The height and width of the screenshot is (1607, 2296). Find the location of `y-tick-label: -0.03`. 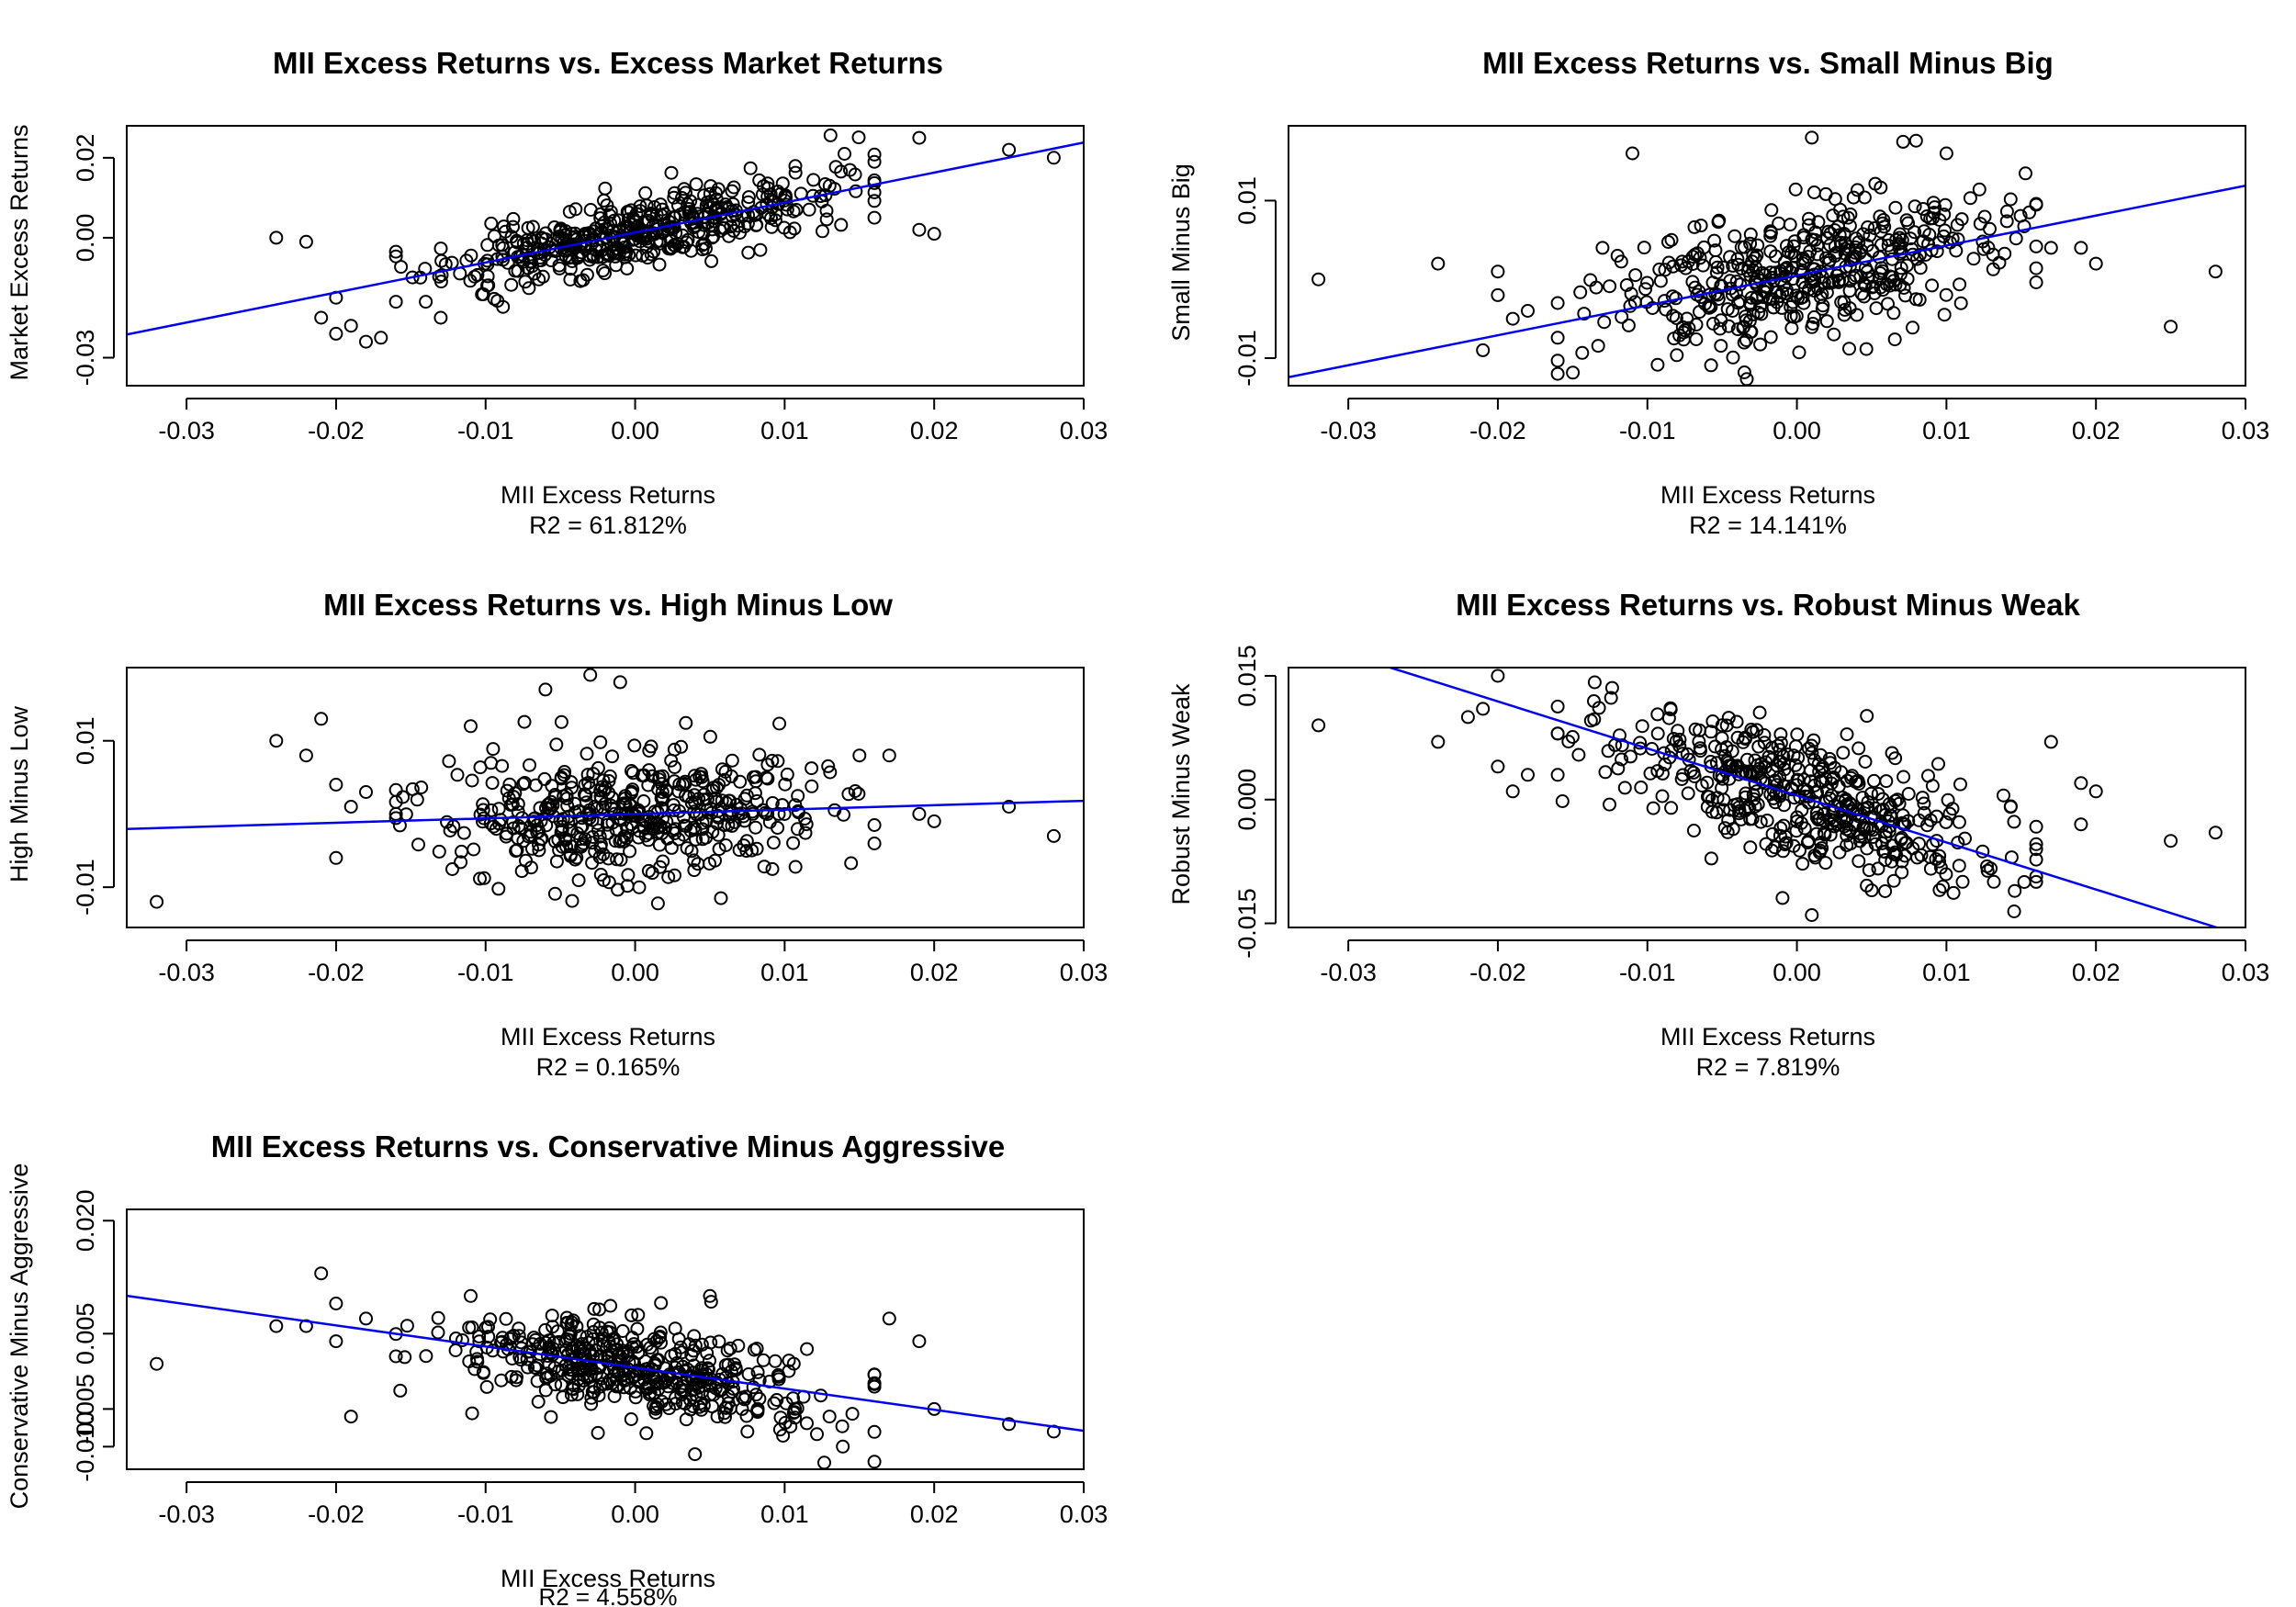

y-tick-label: -0.03 is located at coordinates (85, 358).